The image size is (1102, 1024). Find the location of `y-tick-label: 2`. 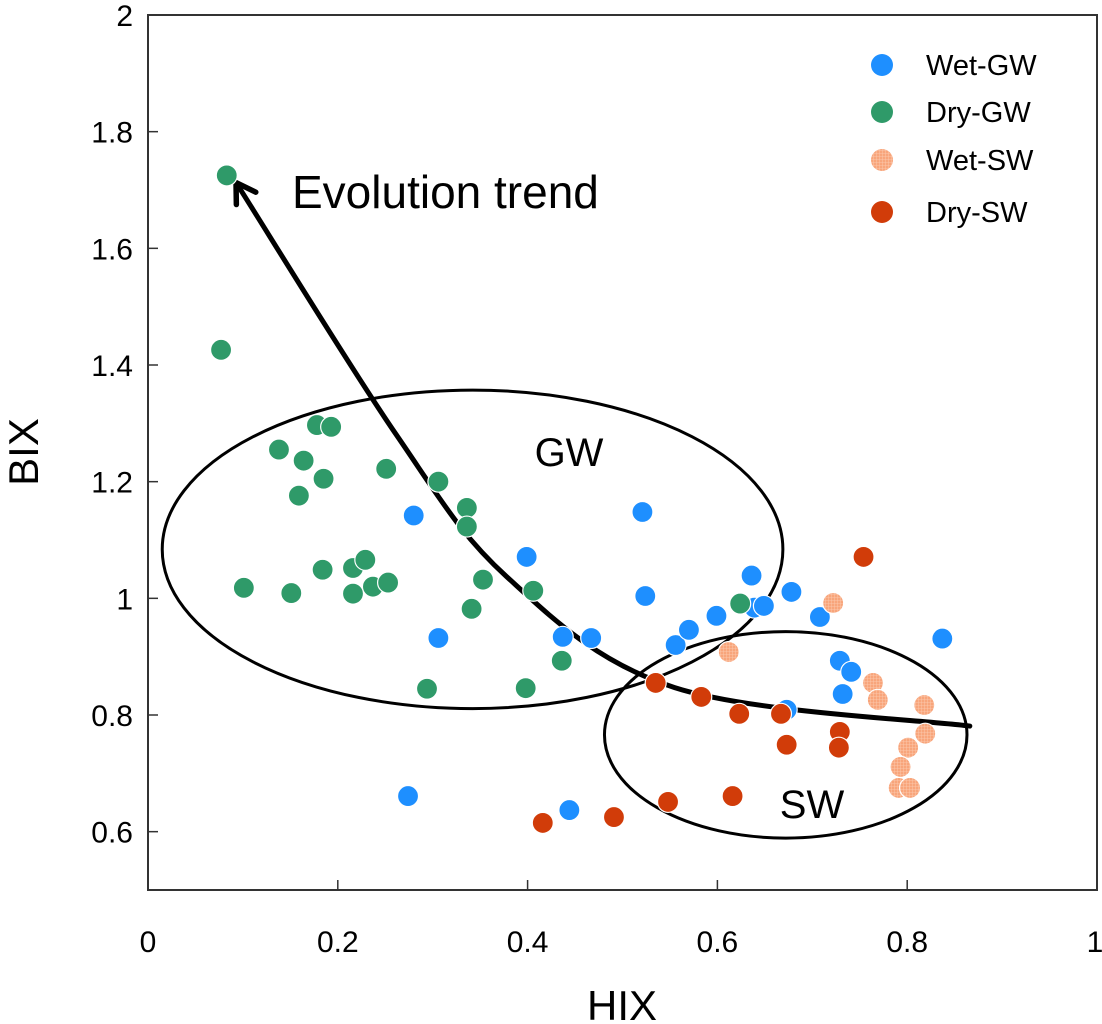

y-tick-label: 2 is located at coordinates (124, 16).